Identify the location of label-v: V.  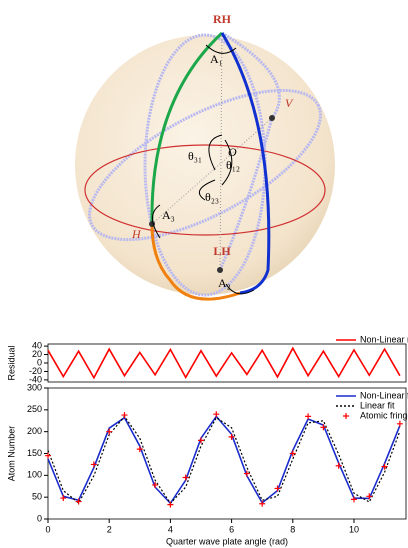
(289, 103).